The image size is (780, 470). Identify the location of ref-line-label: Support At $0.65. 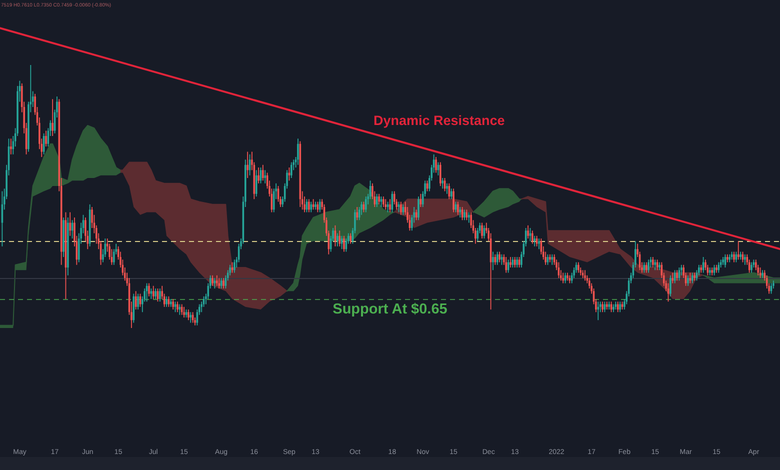
(390, 310).